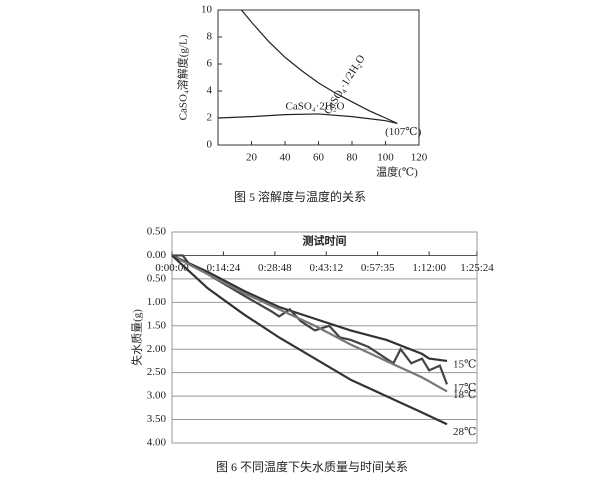  What do you see at coordinates (275, 268) in the screenshot?
I see `x-tick-label: 0:28:48` at bounding box center [275, 268].